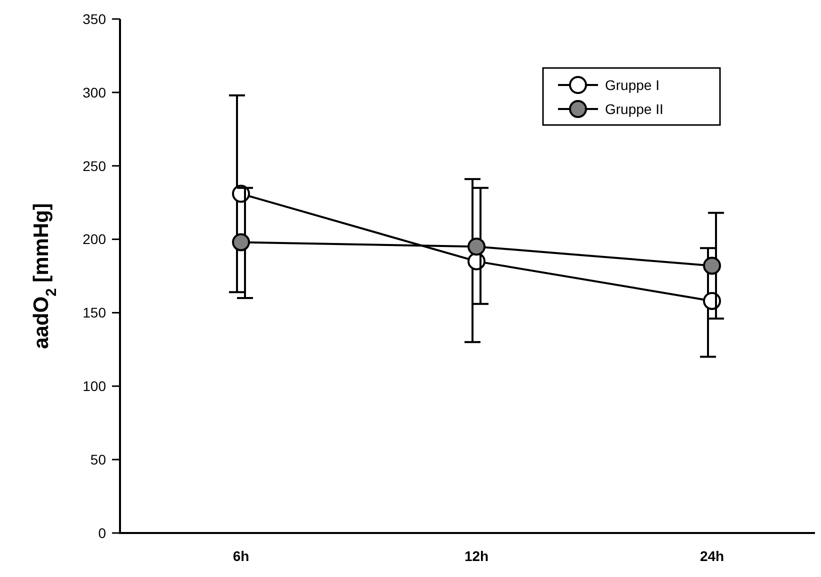 Image resolution: width=821 pixels, height=577 pixels. I want to click on x-tick-label: 24h, so click(712, 556).